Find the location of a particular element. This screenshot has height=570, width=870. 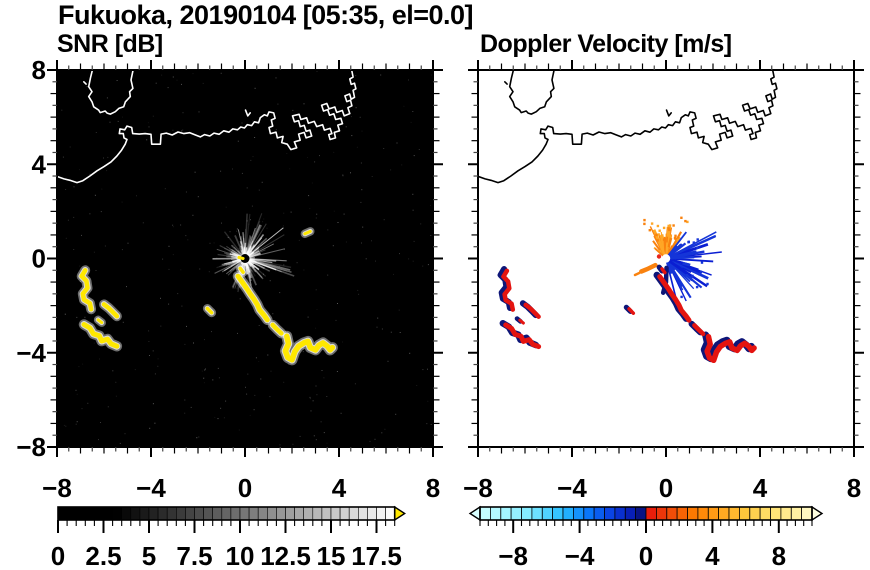

snr-x-tick-label: 8 is located at coordinates (433, 488).